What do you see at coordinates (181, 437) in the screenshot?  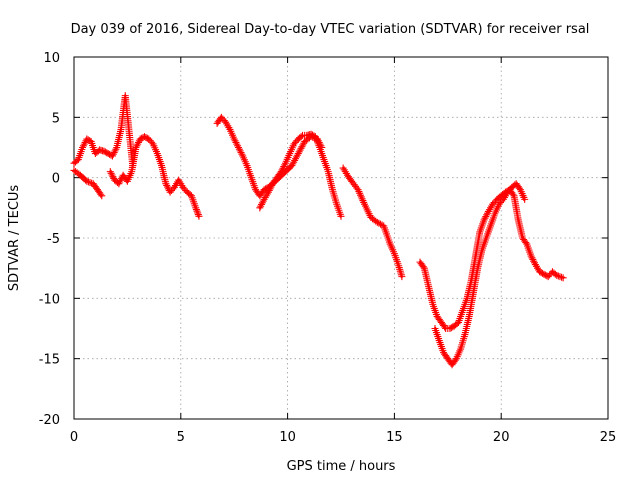 I see `x-tick-label: 5` at bounding box center [181, 437].